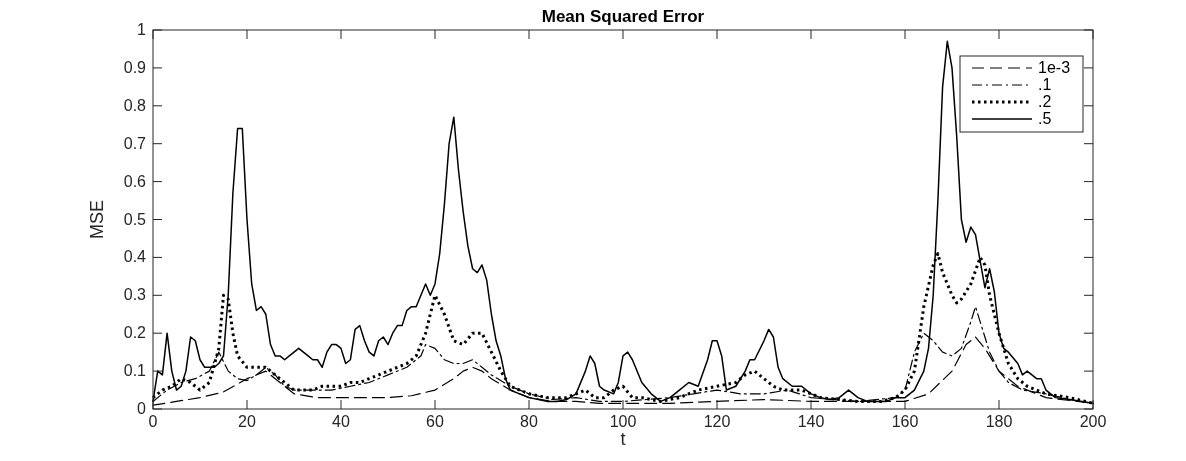 This screenshot has height=461, width=1186. Describe the element at coordinates (135, 257) in the screenshot. I see `y-tick-label: 0.4` at that location.